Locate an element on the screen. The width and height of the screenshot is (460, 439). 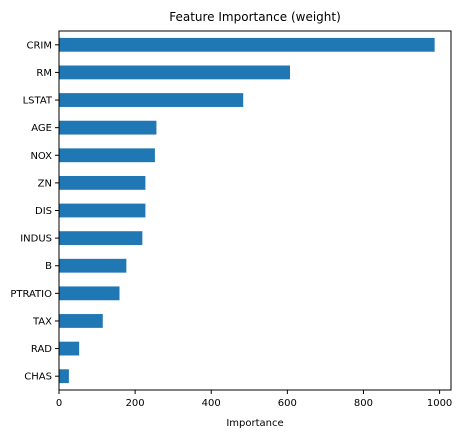
y-tick-label-zn: ZN is located at coordinates (45, 183).